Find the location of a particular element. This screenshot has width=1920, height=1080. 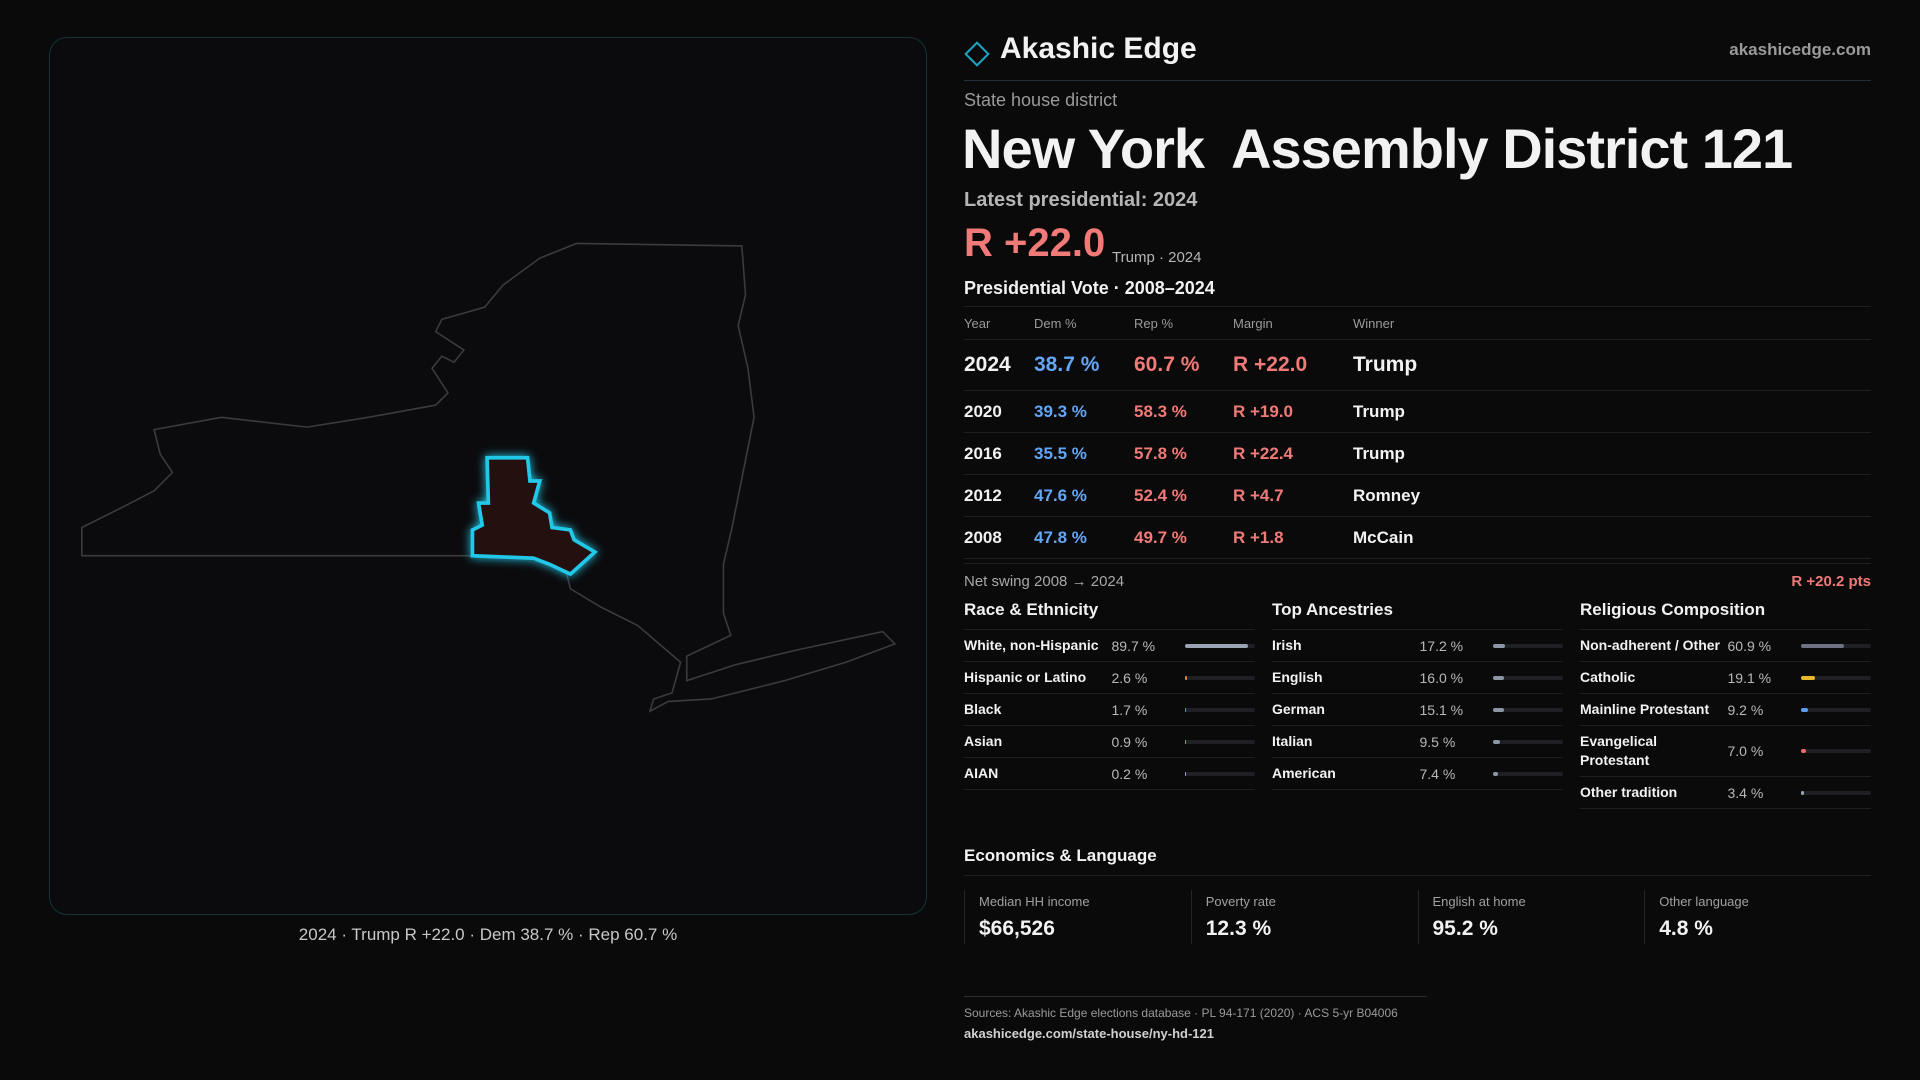

table-cell: 38.7 % is located at coordinates (1067, 364).